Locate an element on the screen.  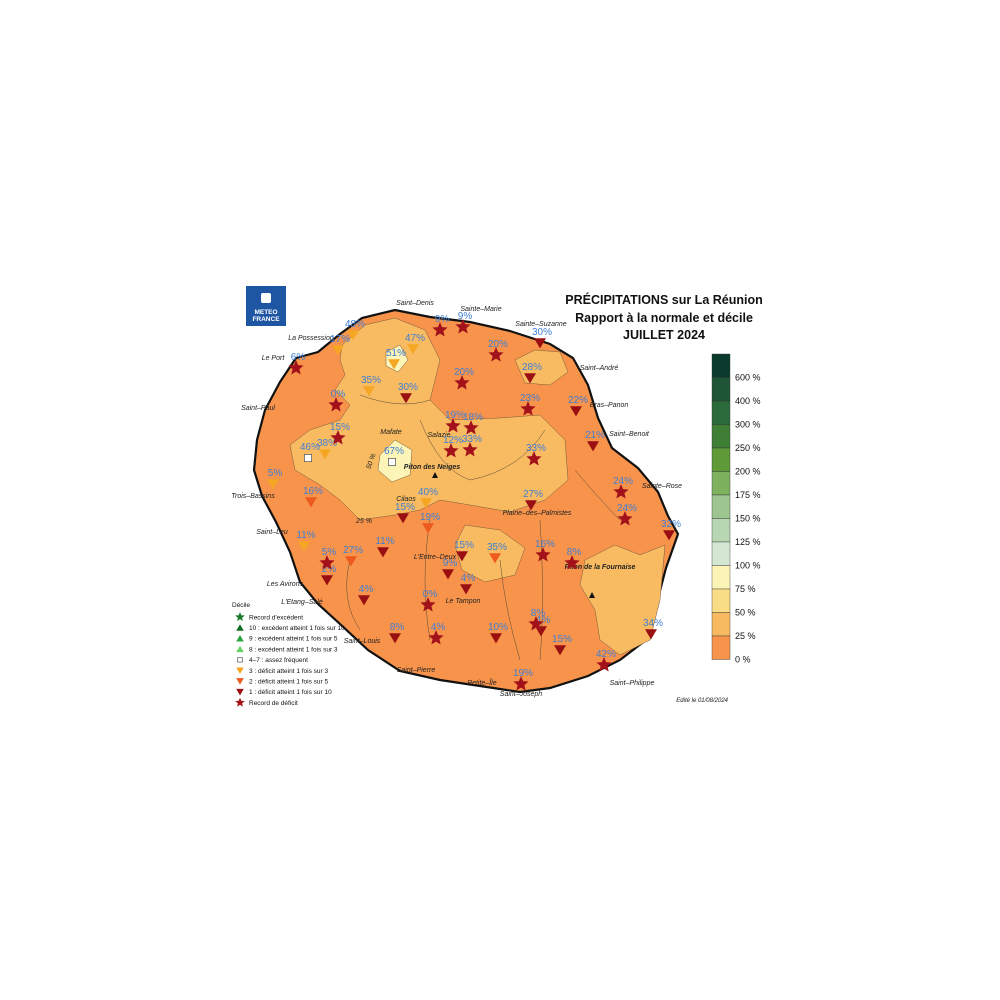
station-value: 19% is located at coordinates (455, 415).